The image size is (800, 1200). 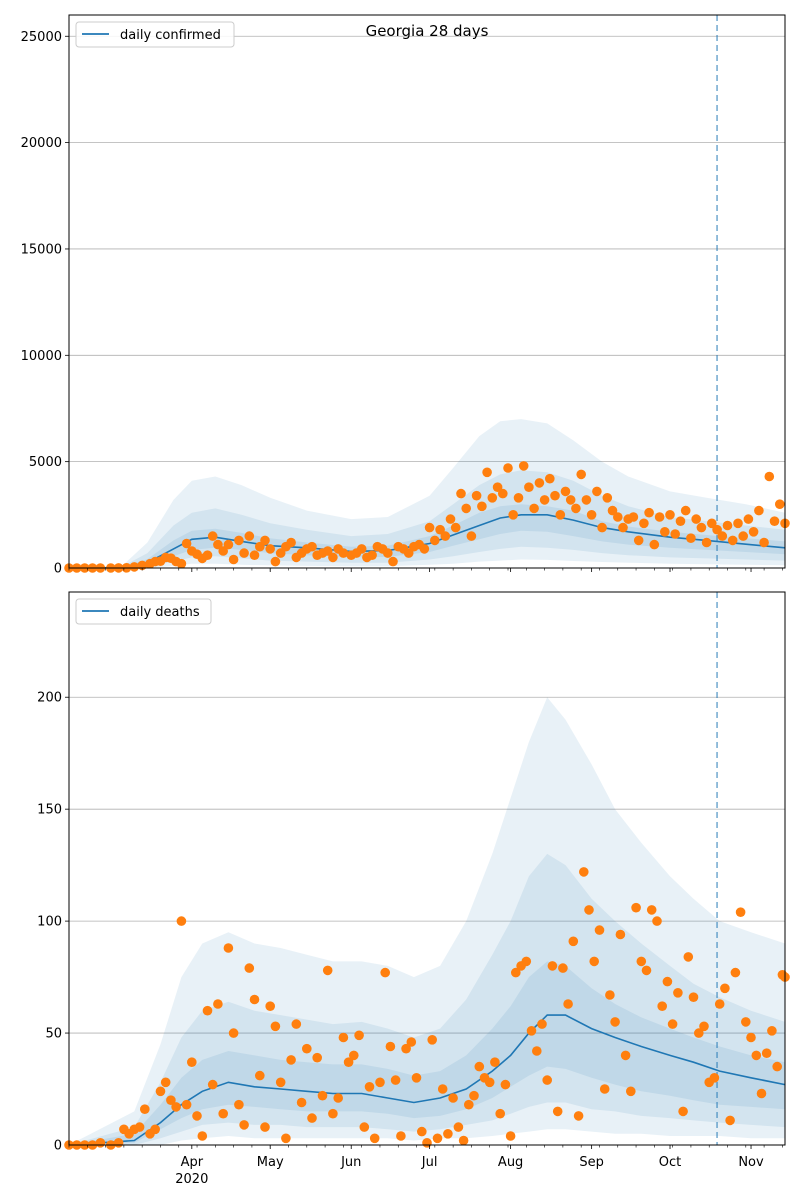 What do you see at coordinates (49, 922) in the screenshot?
I see `y-tick-label: 100` at bounding box center [49, 922].